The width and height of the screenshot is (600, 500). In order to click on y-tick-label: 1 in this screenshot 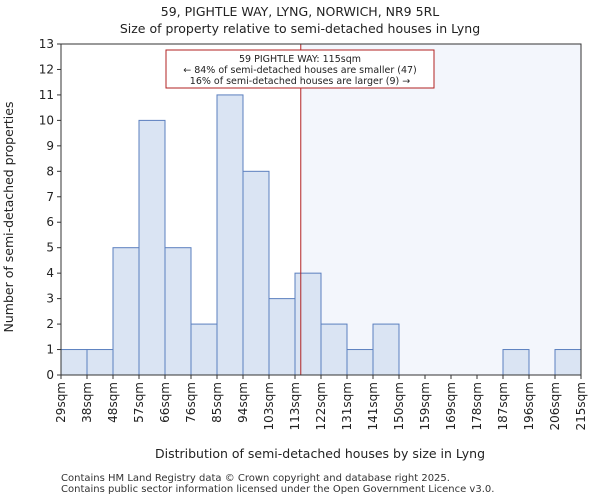, I will do `click(50, 350)`.